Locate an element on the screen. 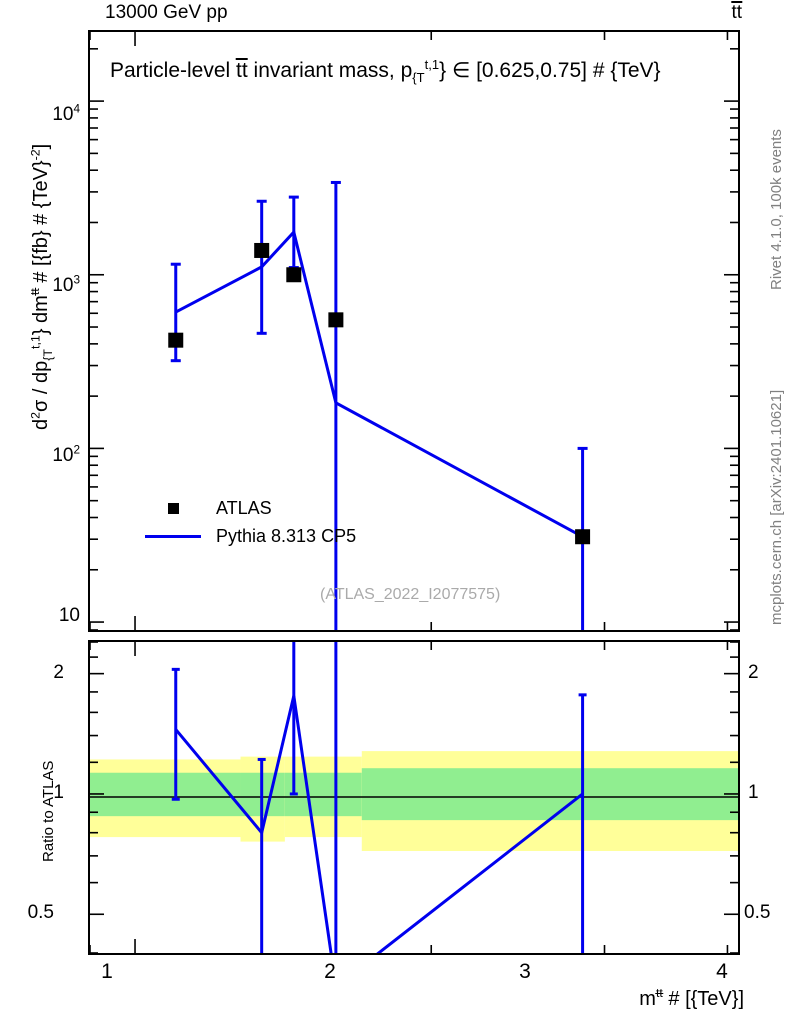 This screenshot has width=786, height=1024. beam-energy-label: 13000 GeV pp is located at coordinates (166, 12).